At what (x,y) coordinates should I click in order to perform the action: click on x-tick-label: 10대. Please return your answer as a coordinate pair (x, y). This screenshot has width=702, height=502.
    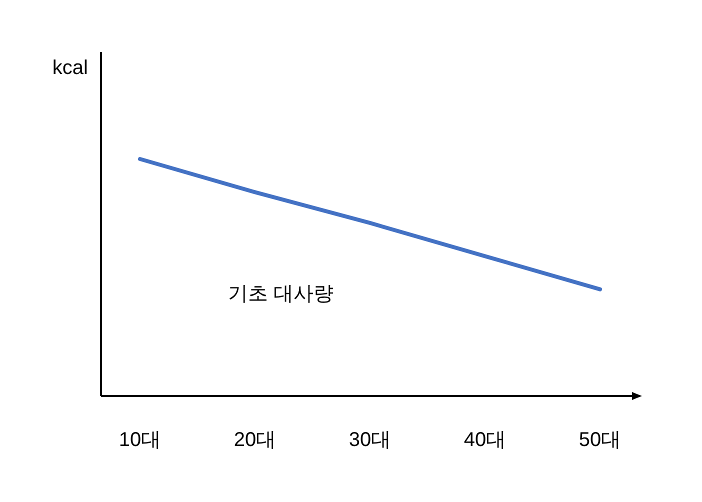
    Looking at the image, I should click on (140, 440).